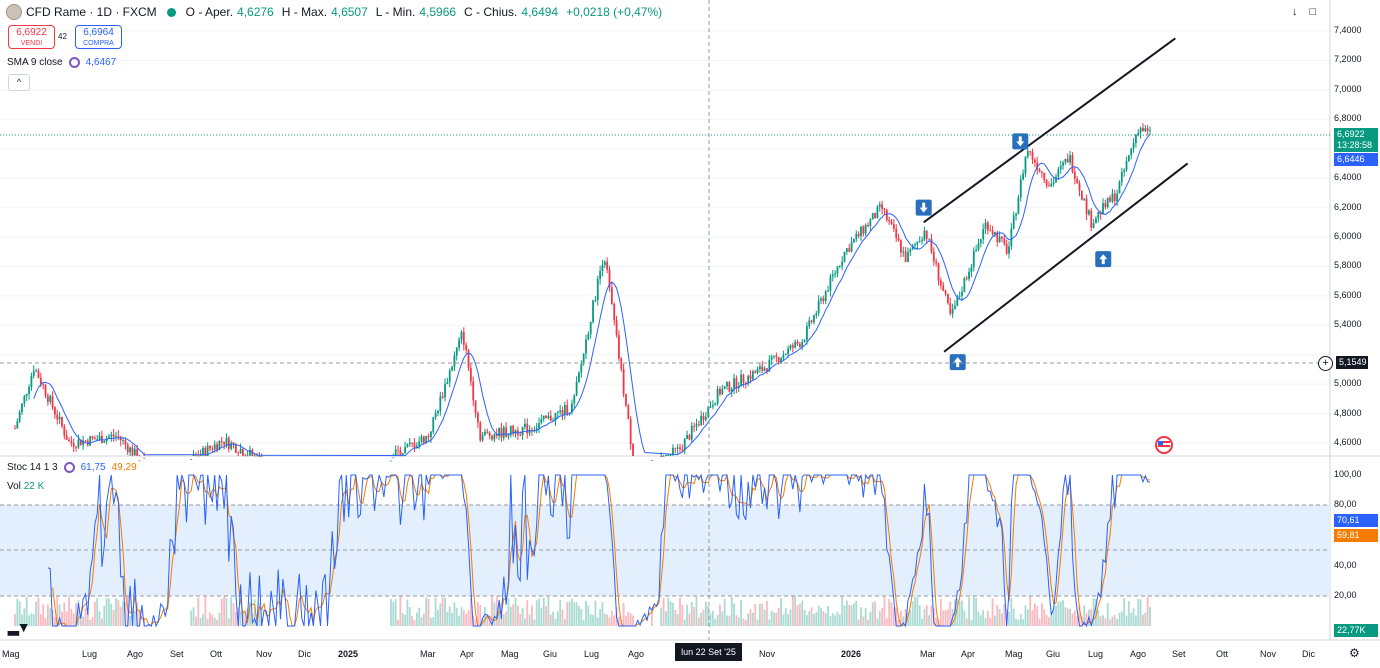  I want to click on sma-legend: SMA 9 close 4,6467, so click(61, 62).